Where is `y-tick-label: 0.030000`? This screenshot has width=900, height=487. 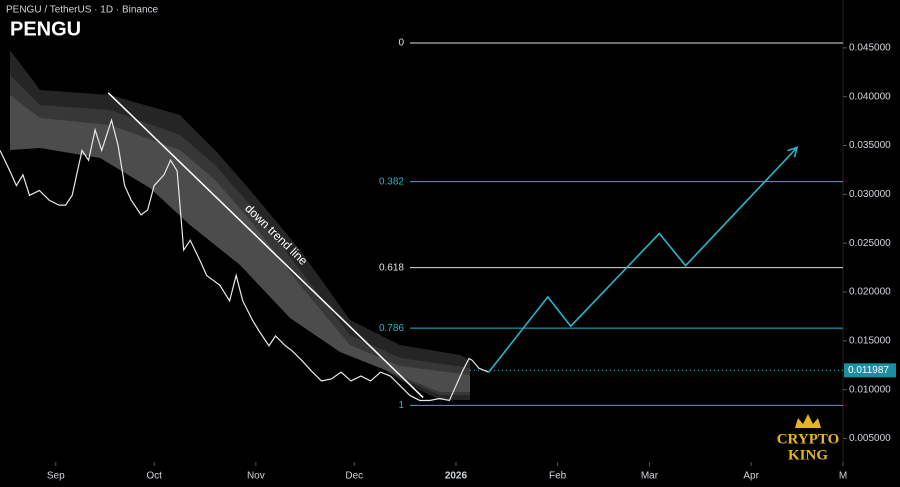
y-tick-label: 0.030000 is located at coordinates (870, 194).